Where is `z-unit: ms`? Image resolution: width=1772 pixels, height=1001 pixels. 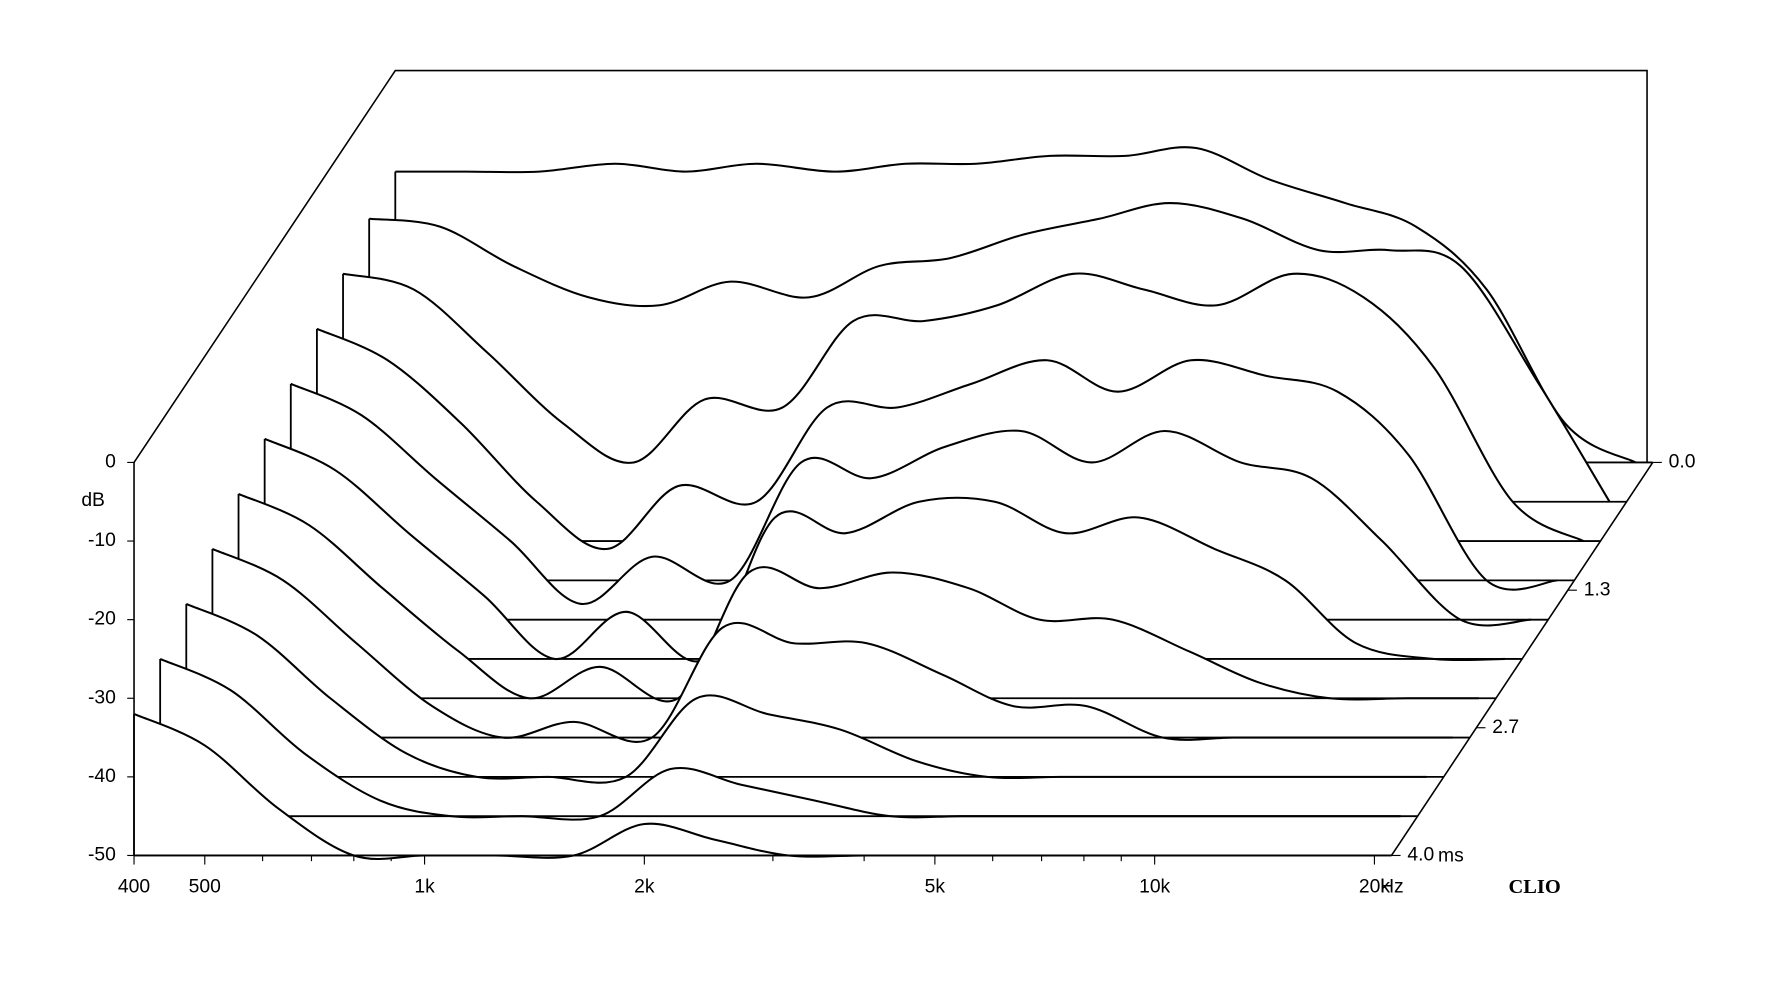 z-unit: ms is located at coordinates (1451, 856).